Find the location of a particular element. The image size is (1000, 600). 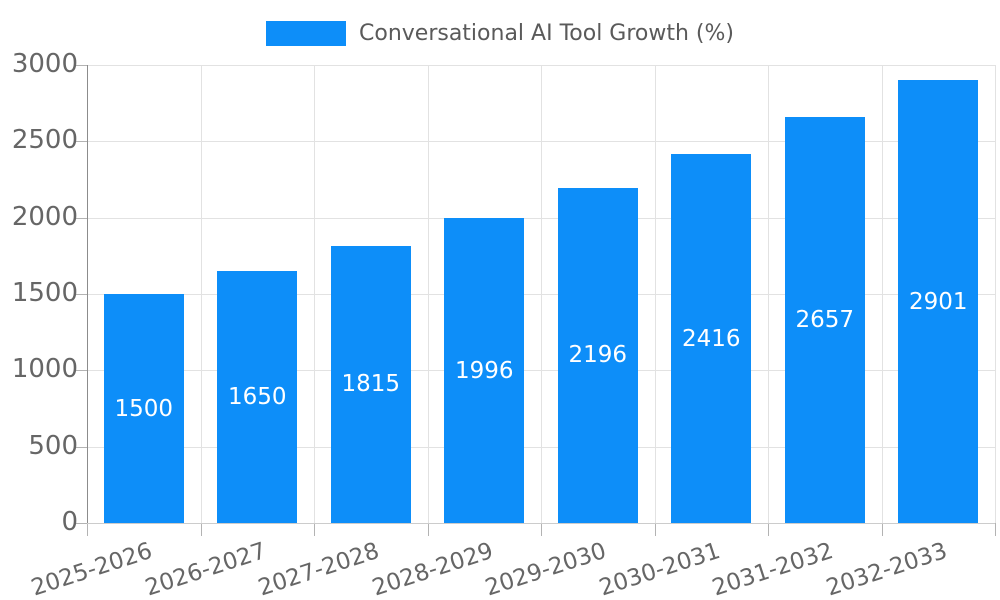

y-tick-label: 3000 is located at coordinates (44, 63).